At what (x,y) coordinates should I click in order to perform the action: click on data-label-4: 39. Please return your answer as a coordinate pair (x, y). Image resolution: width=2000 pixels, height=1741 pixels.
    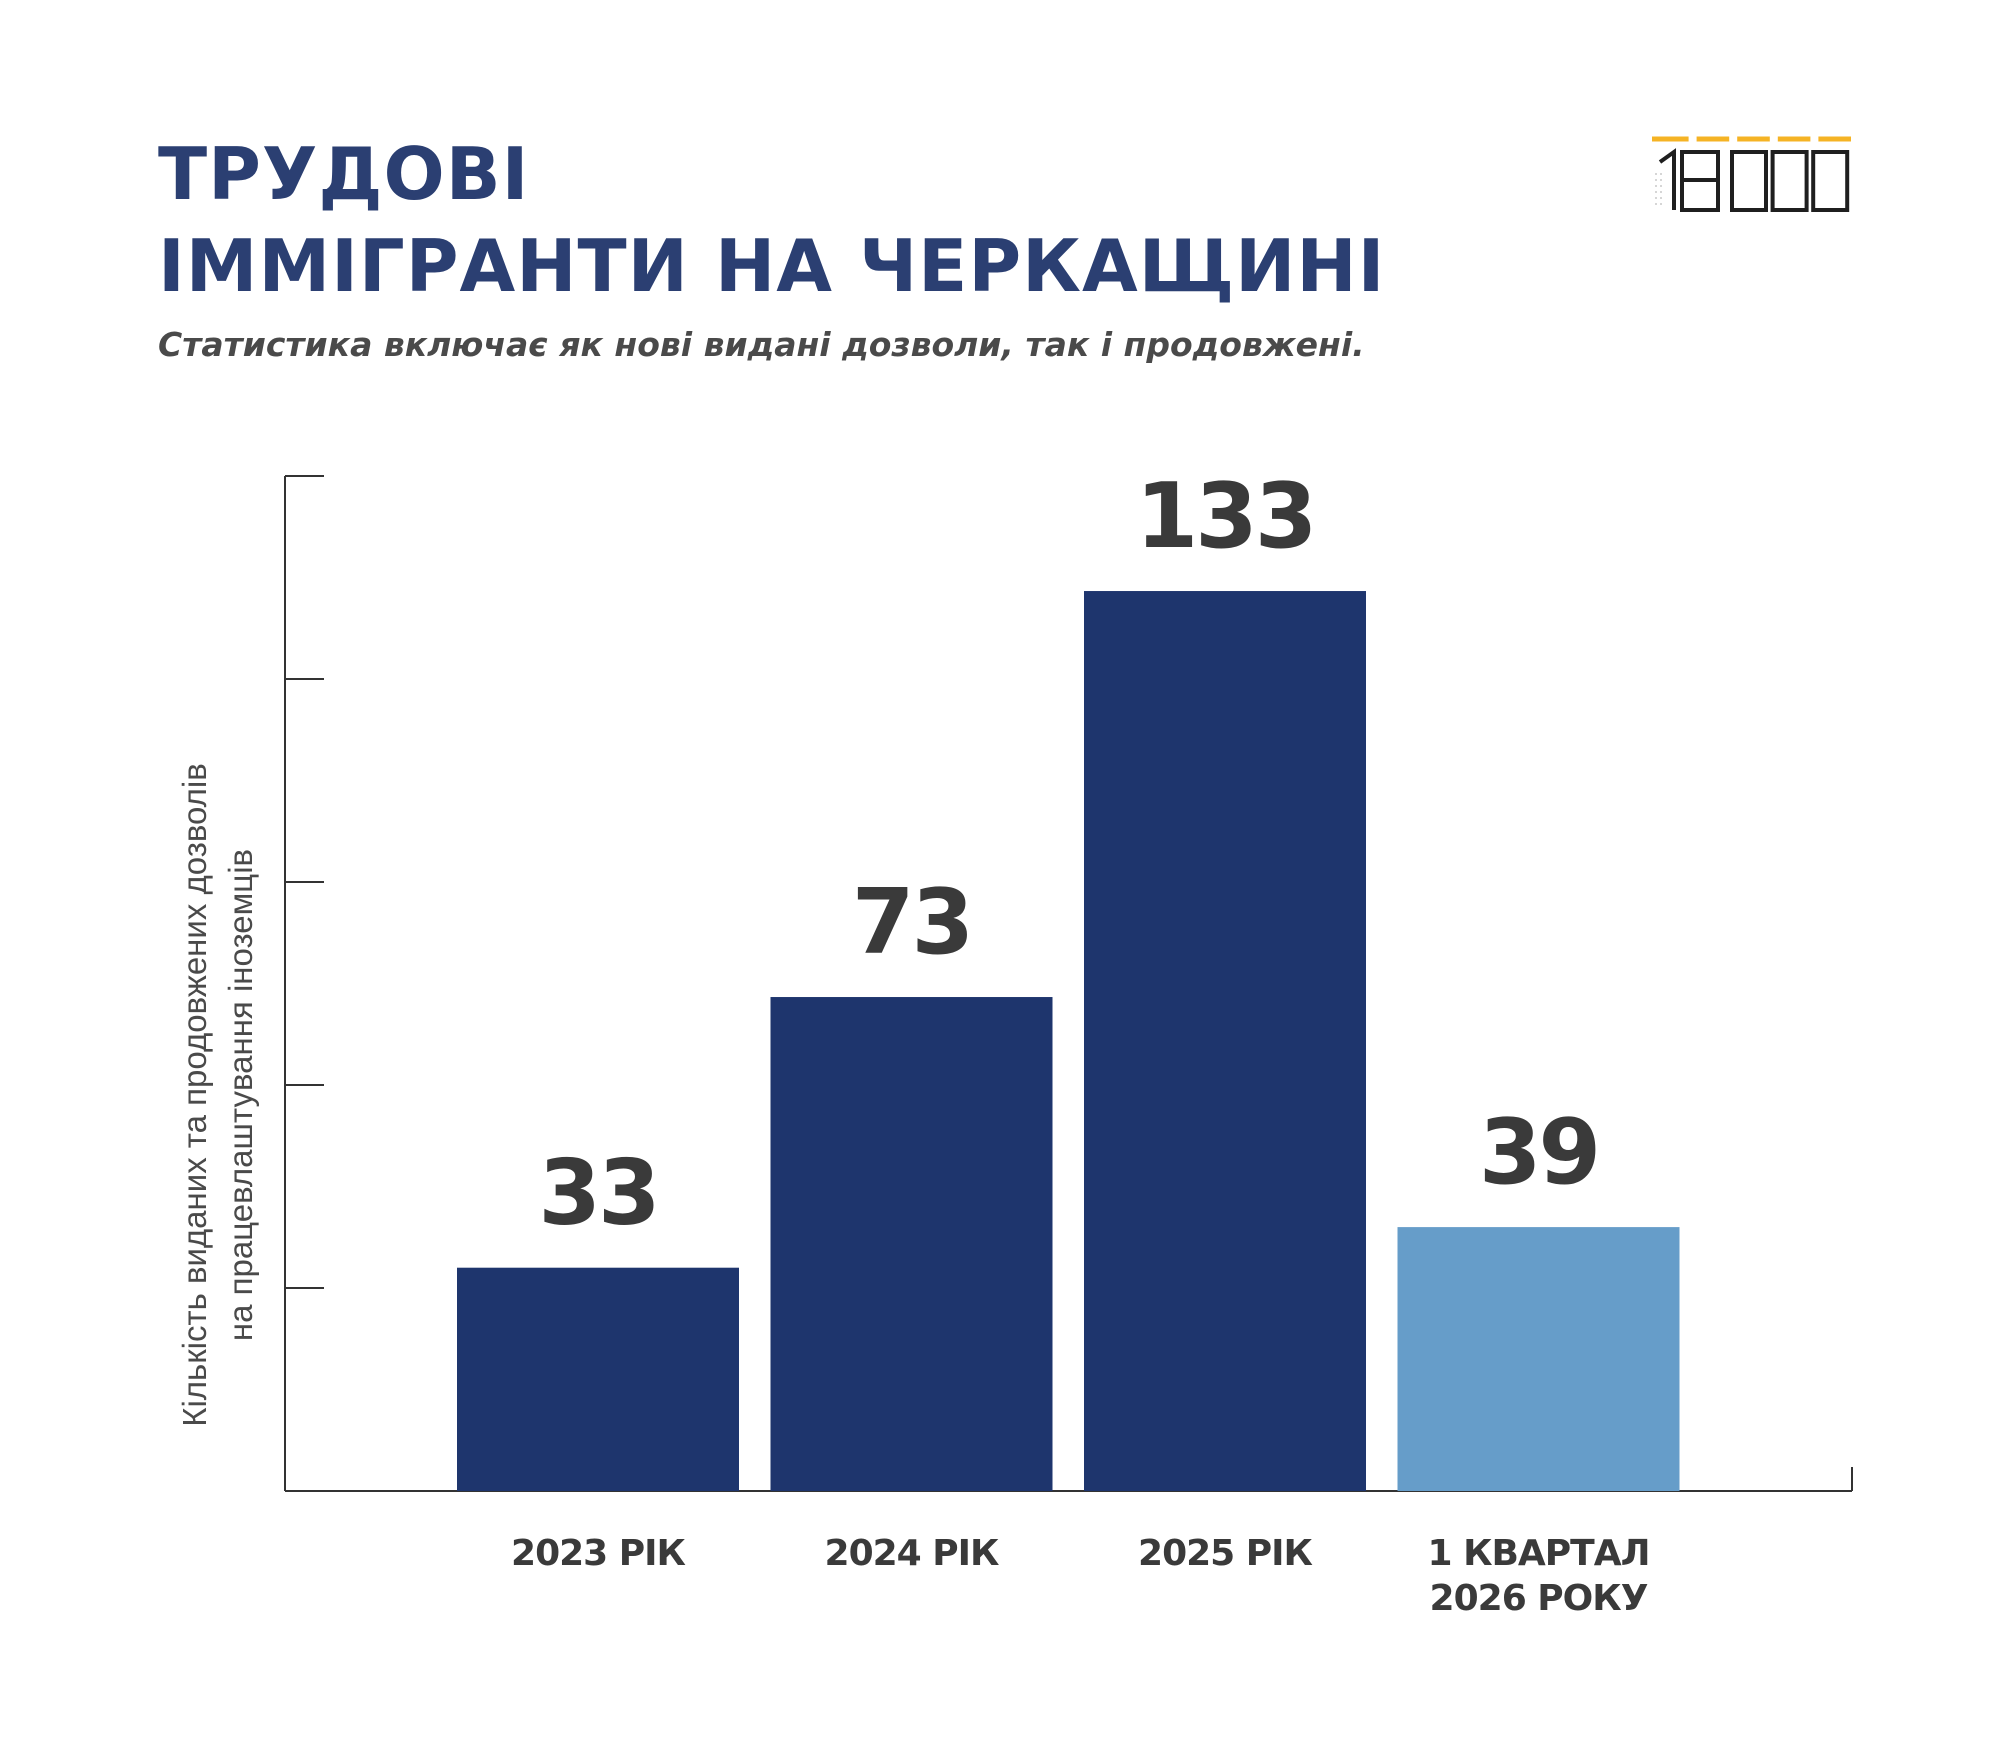
    Looking at the image, I should click on (1538, 1152).